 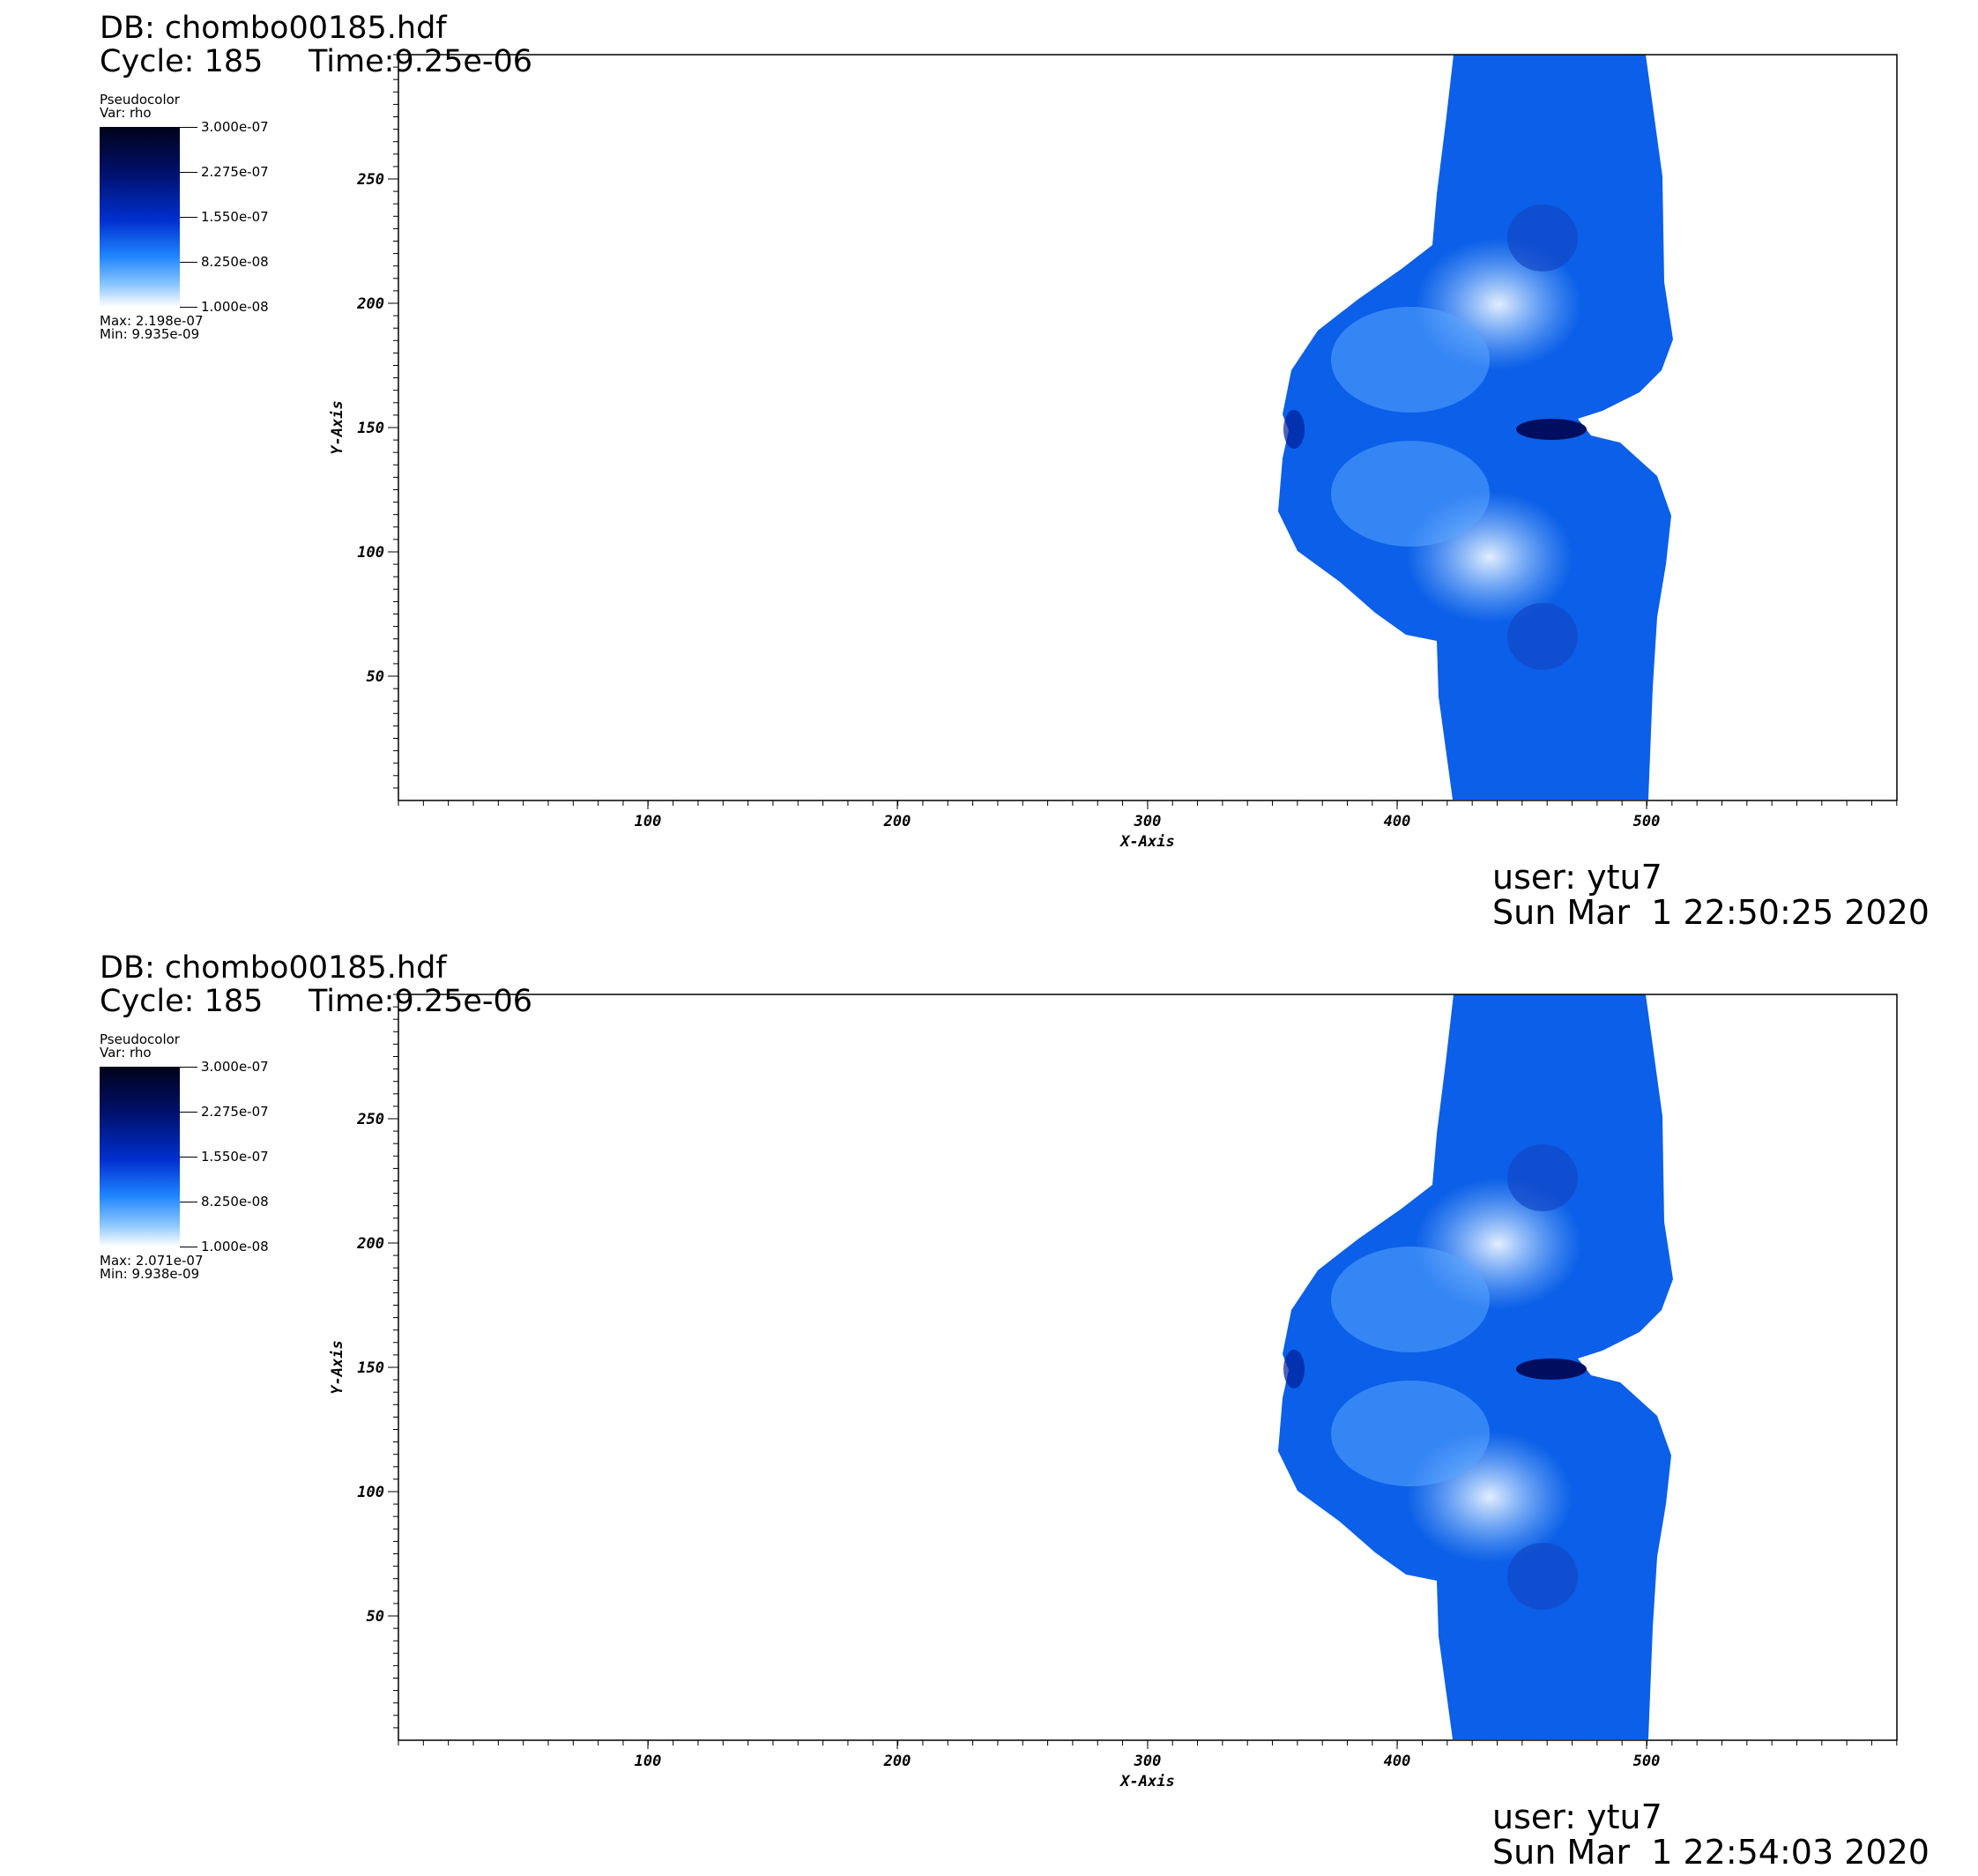 What do you see at coordinates (1148, 803) in the screenshot?
I see `x-minor-ticks` at bounding box center [1148, 803].